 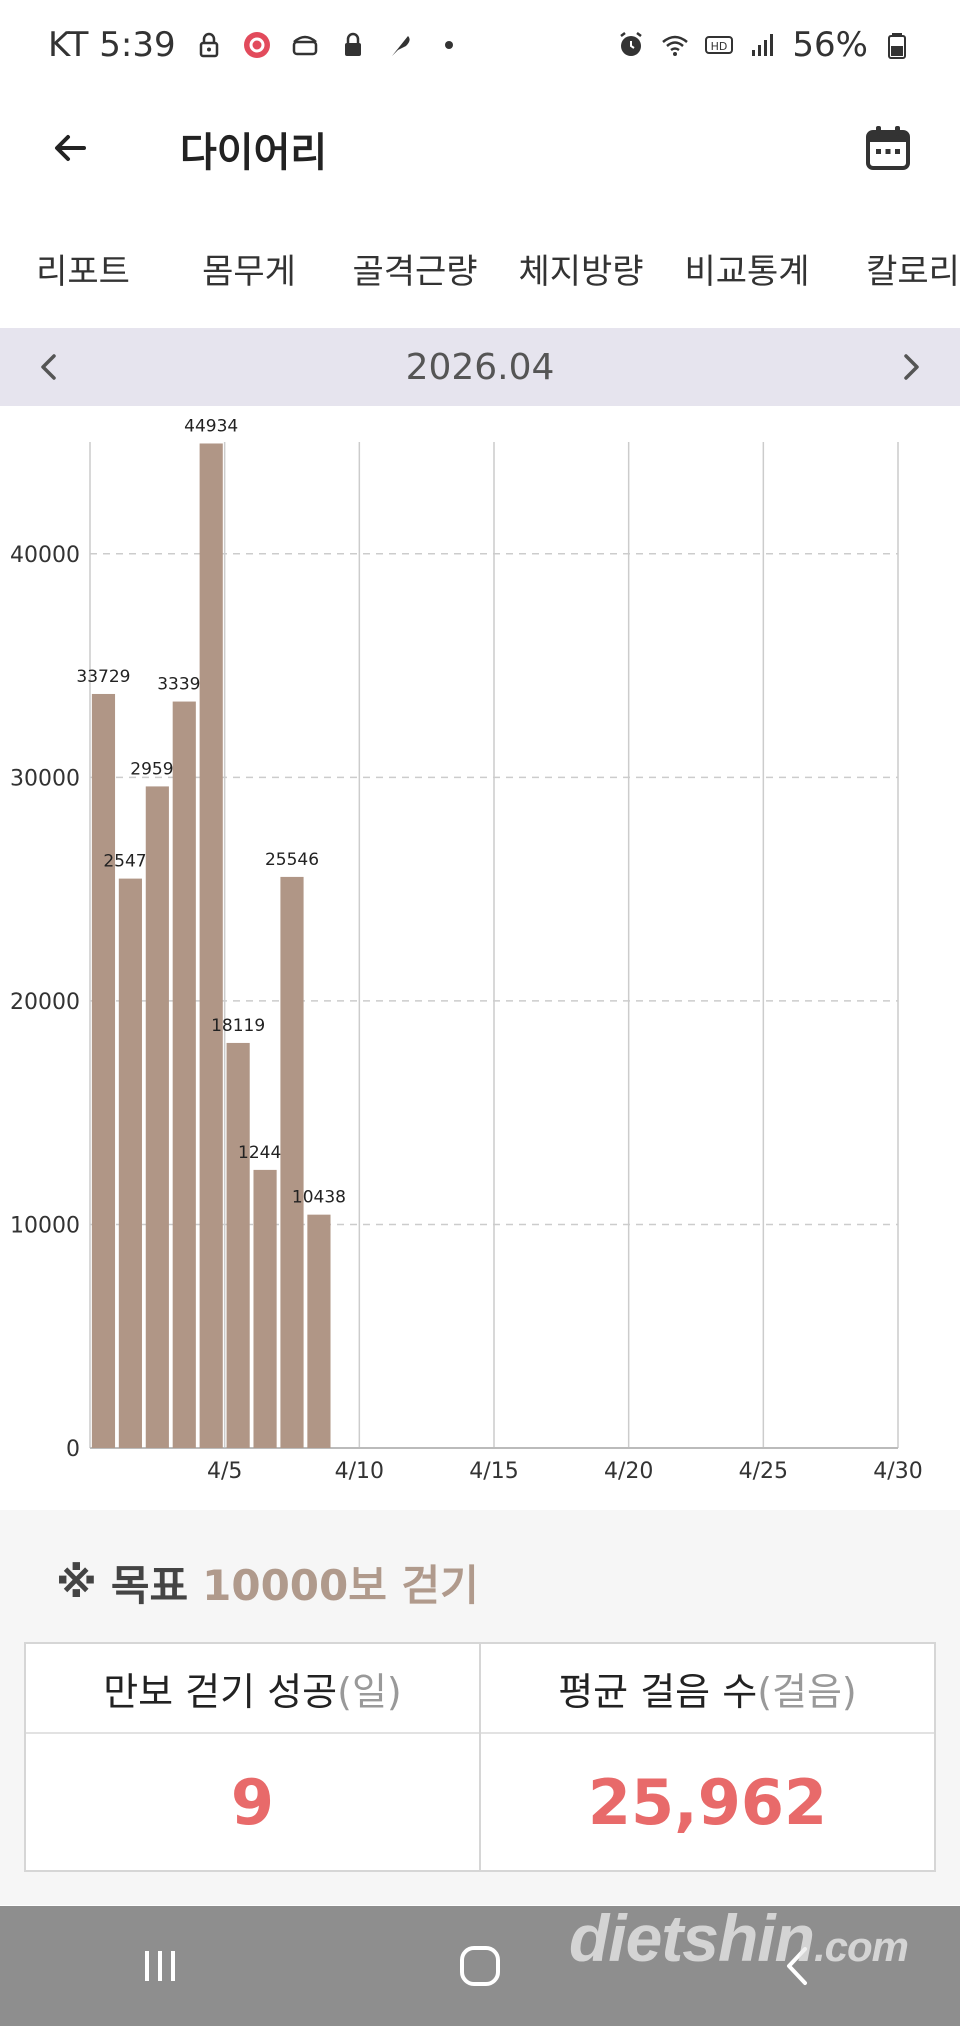 What do you see at coordinates (184, 685) in the screenshot?
I see `bar-value-label: 33390` at bounding box center [184, 685].